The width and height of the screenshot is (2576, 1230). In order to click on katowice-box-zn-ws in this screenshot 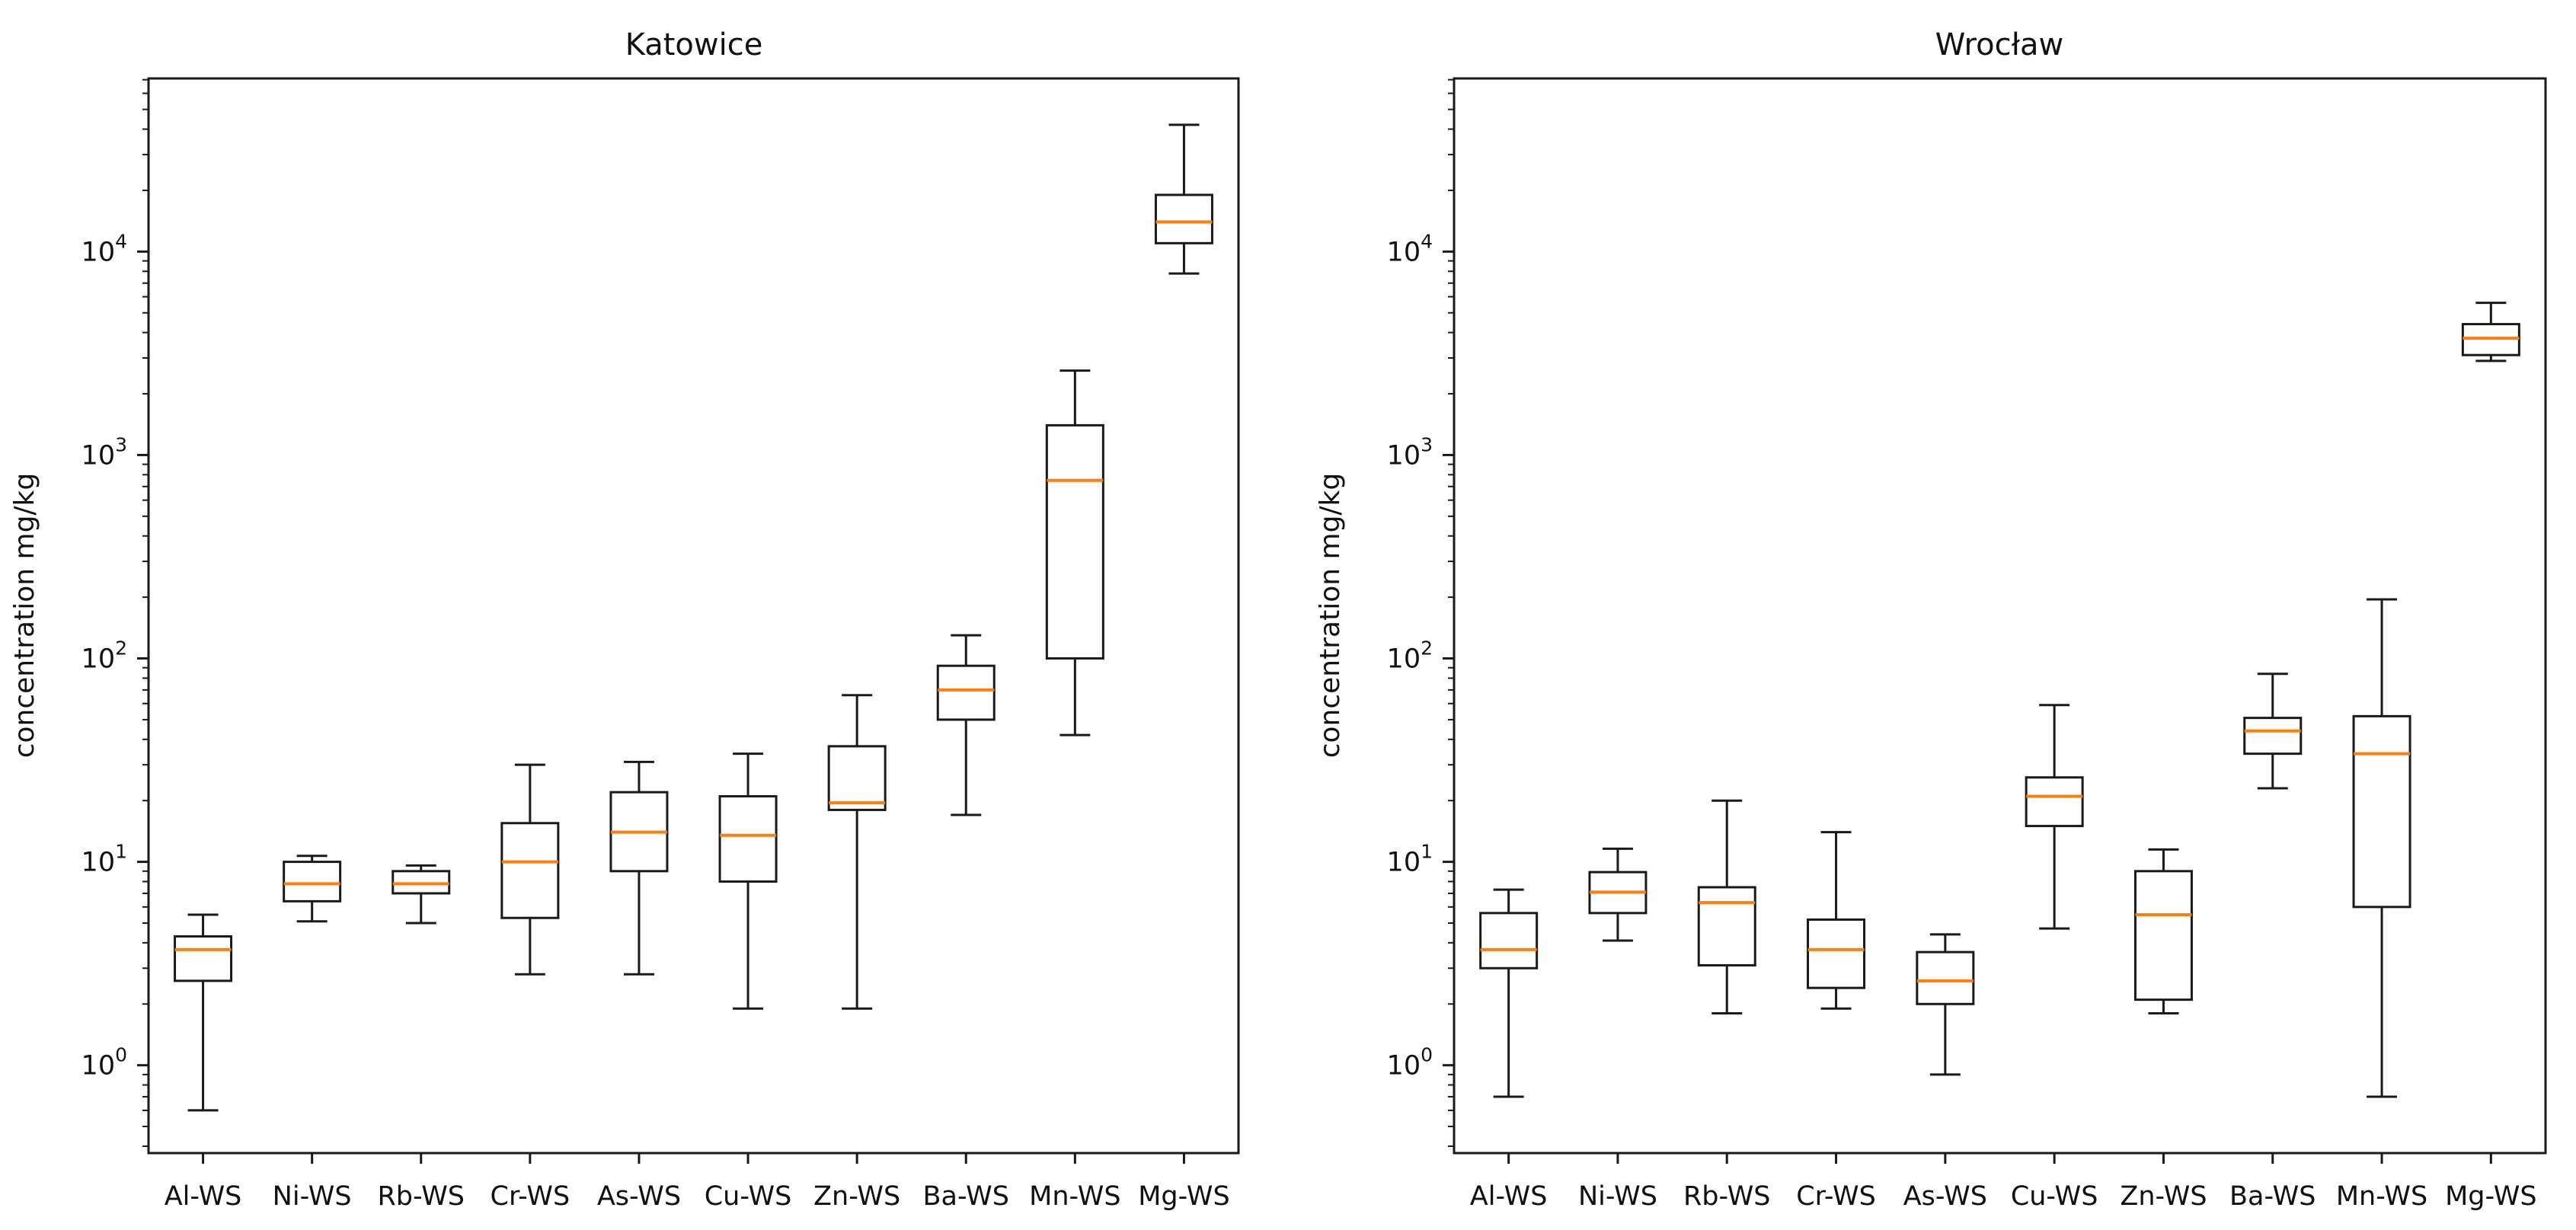, I will do `click(857, 852)`.